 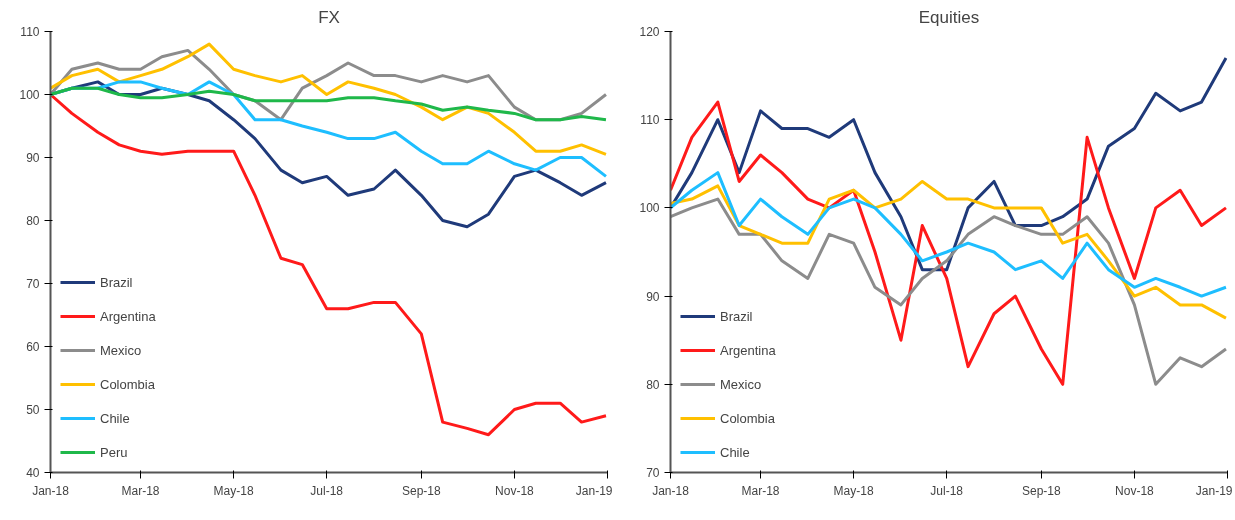 I want to click on chart-title: FX, so click(x=329, y=17).